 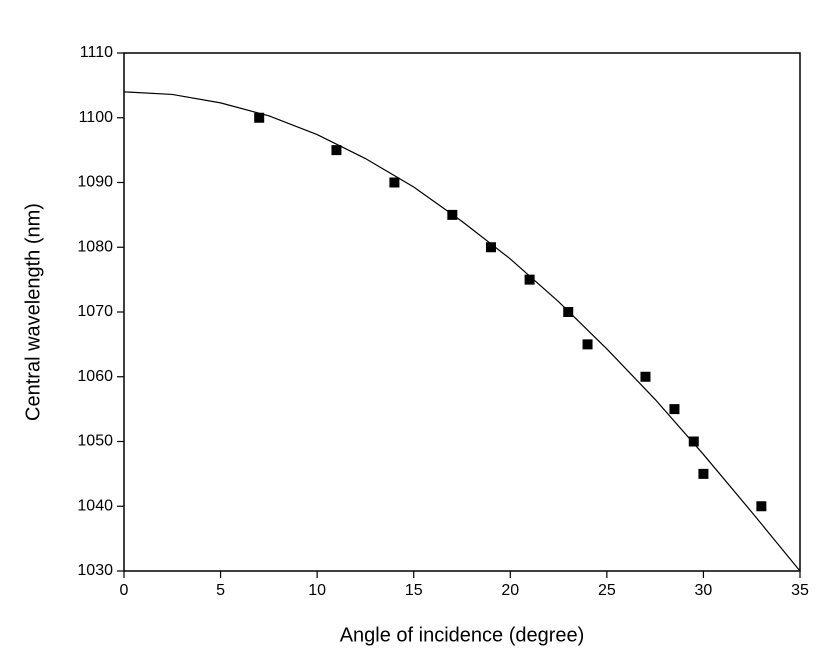 I want to click on x-tick-label: 0, so click(x=124, y=590).